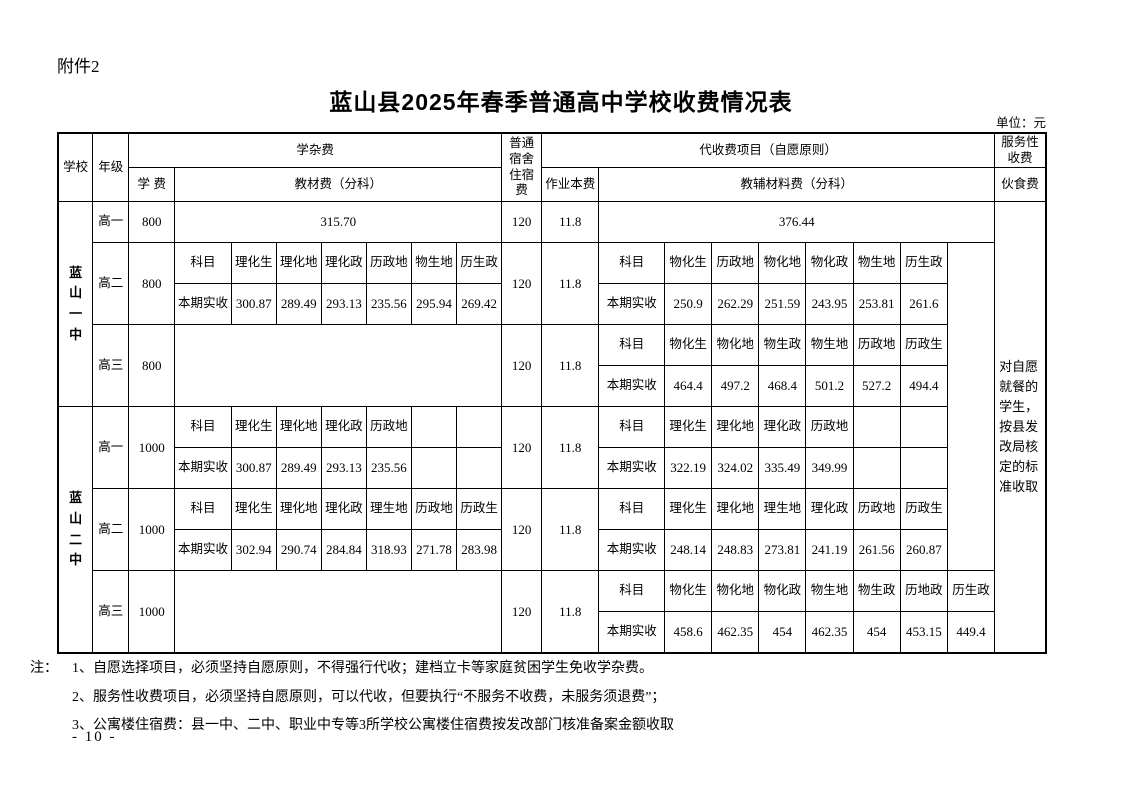 The height and width of the screenshot is (793, 1122). What do you see at coordinates (797, 222) in the screenshot?
I see `aux-total: 376.44` at bounding box center [797, 222].